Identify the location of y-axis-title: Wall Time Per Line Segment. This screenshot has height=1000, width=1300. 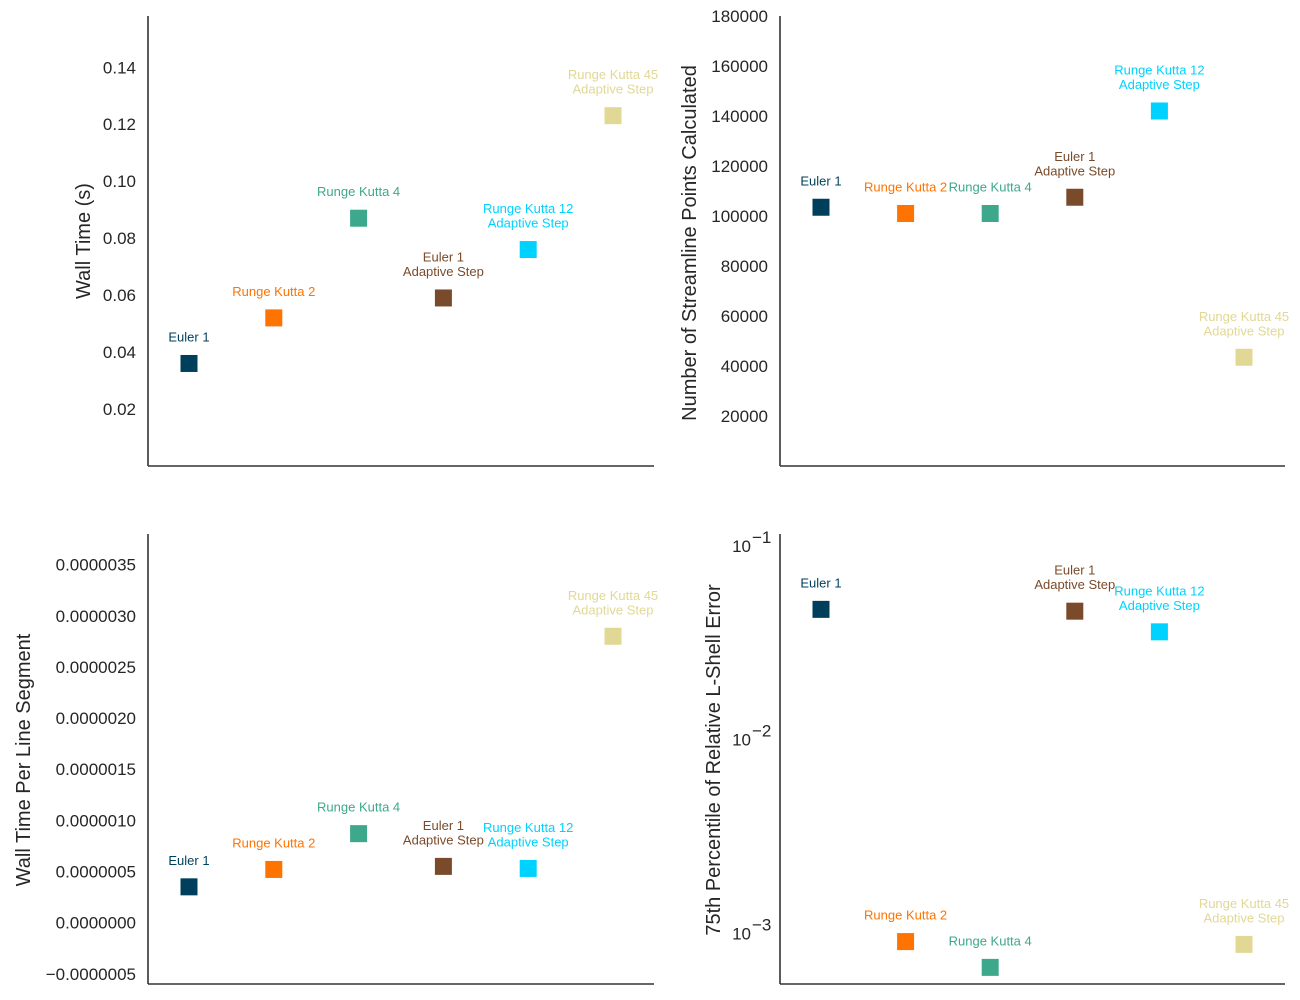
(24, 759).